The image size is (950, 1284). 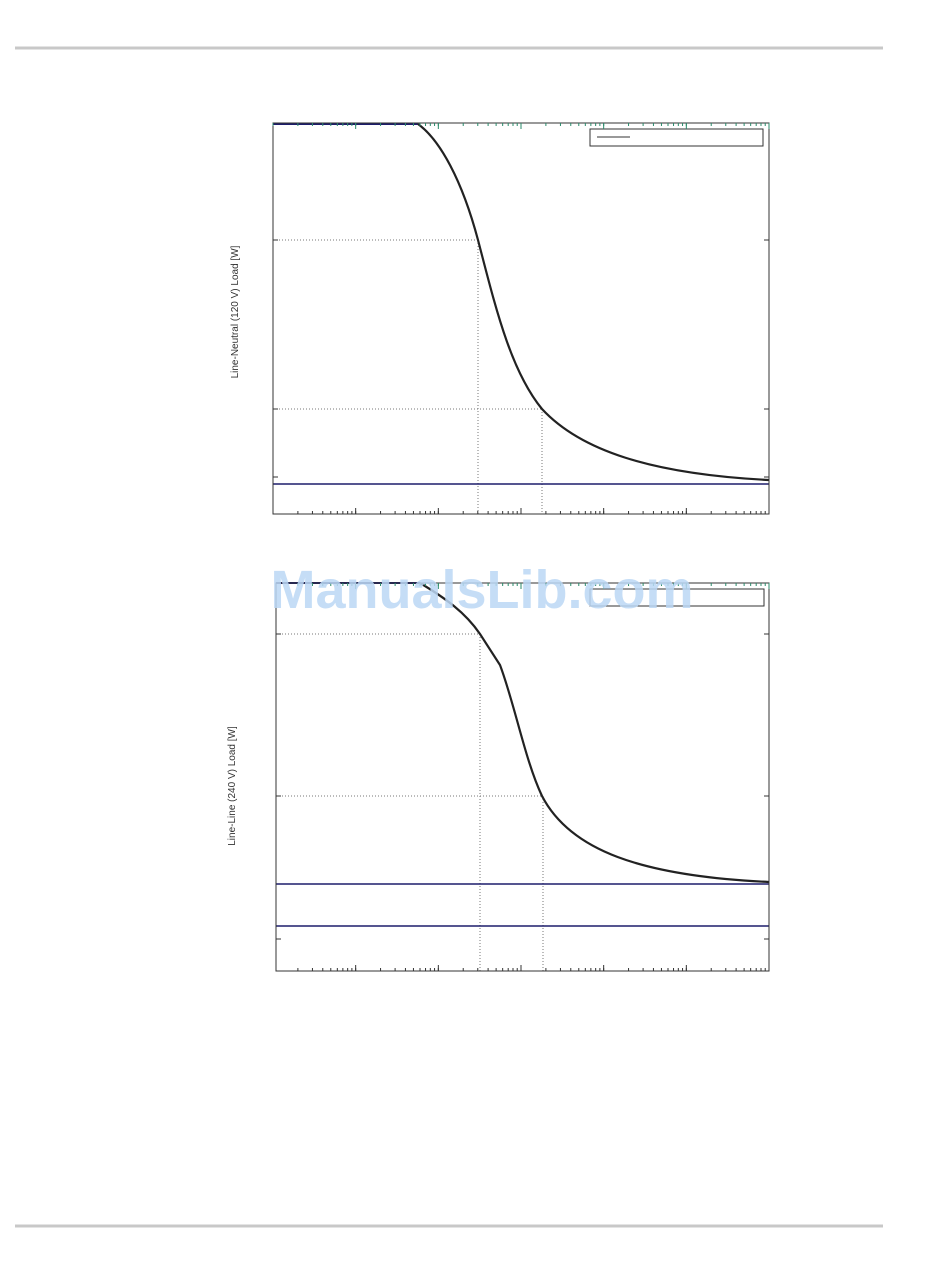 What do you see at coordinates (235, 311) in the screenshot?
I see `y-axis-label: Line-Neutral (120 V) Load [W]` at bounding box center [235, 311].